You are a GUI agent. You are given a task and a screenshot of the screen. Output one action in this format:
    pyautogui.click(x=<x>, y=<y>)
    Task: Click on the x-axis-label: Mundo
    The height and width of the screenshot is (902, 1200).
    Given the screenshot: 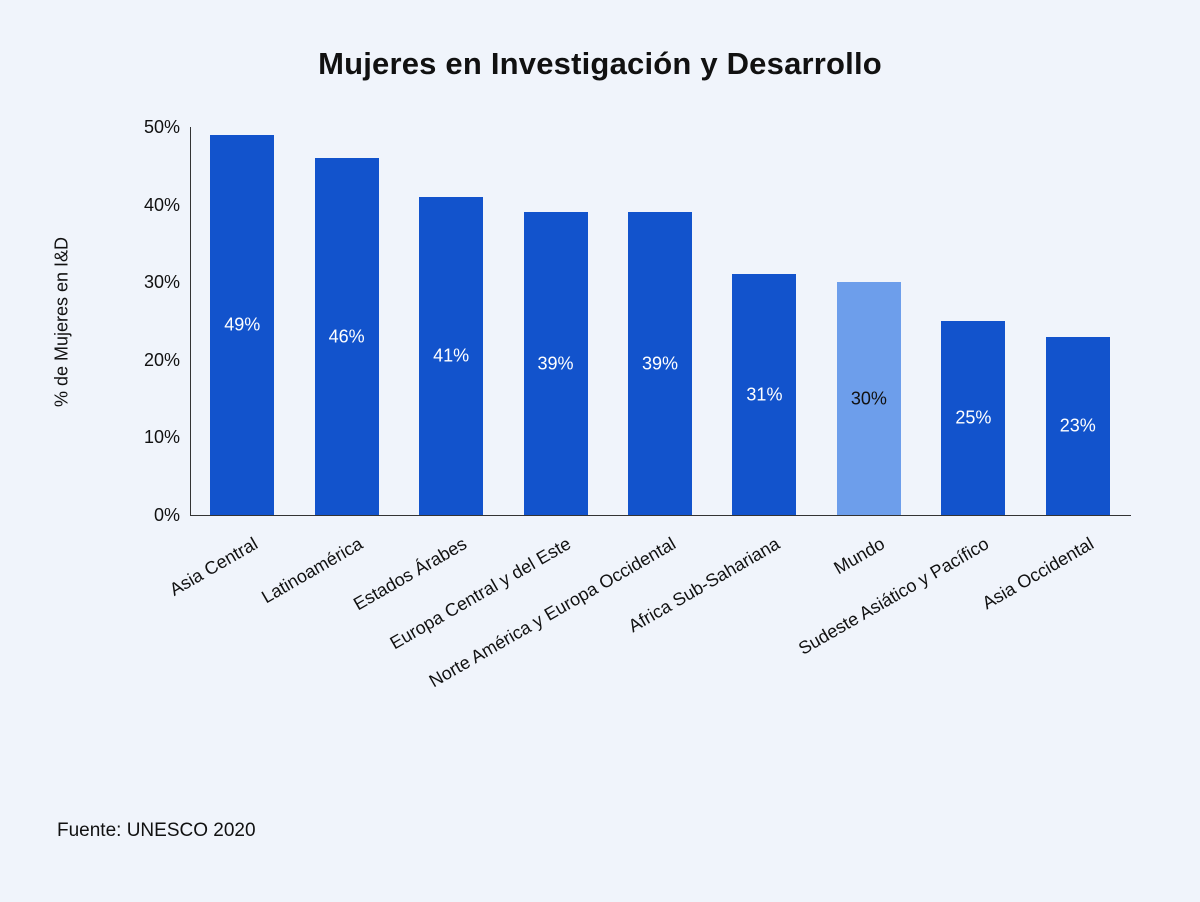 What is the action you would take?
    pyautogui.click(x=859, y=556)
    